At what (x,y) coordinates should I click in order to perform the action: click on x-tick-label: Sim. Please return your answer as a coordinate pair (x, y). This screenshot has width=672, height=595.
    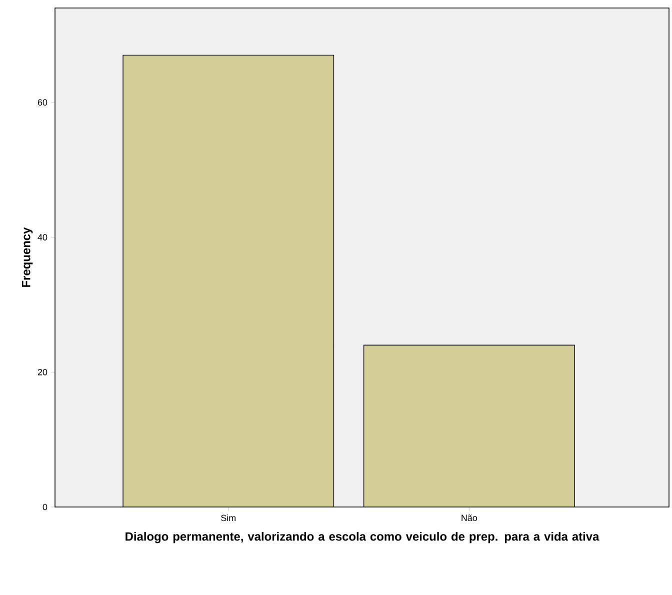
    Looking at the image, I should click on (228, 518).